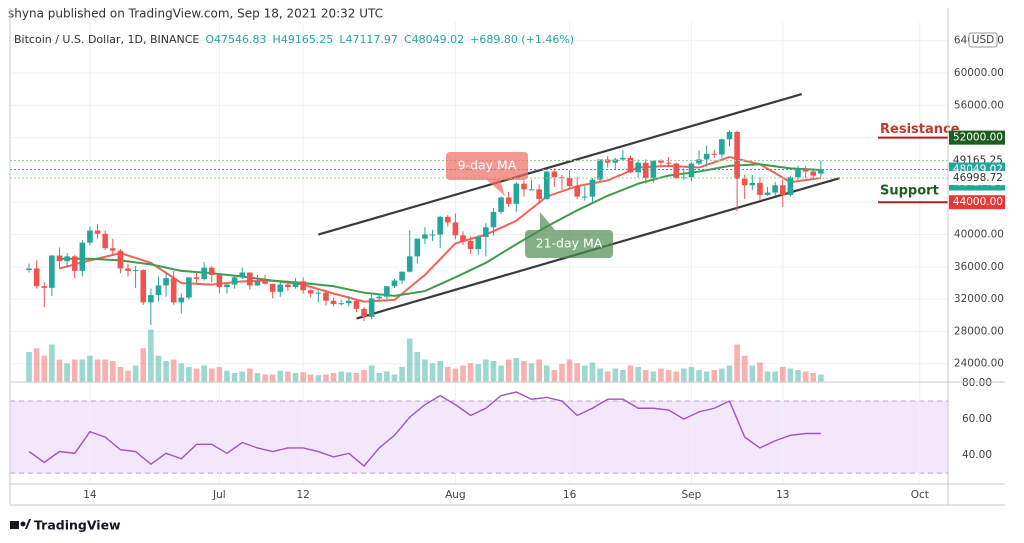  What do you see at coordinates (782, 495) in the screenshot?
I see `x-tick-label: 13` at bounding box center [782, 495].